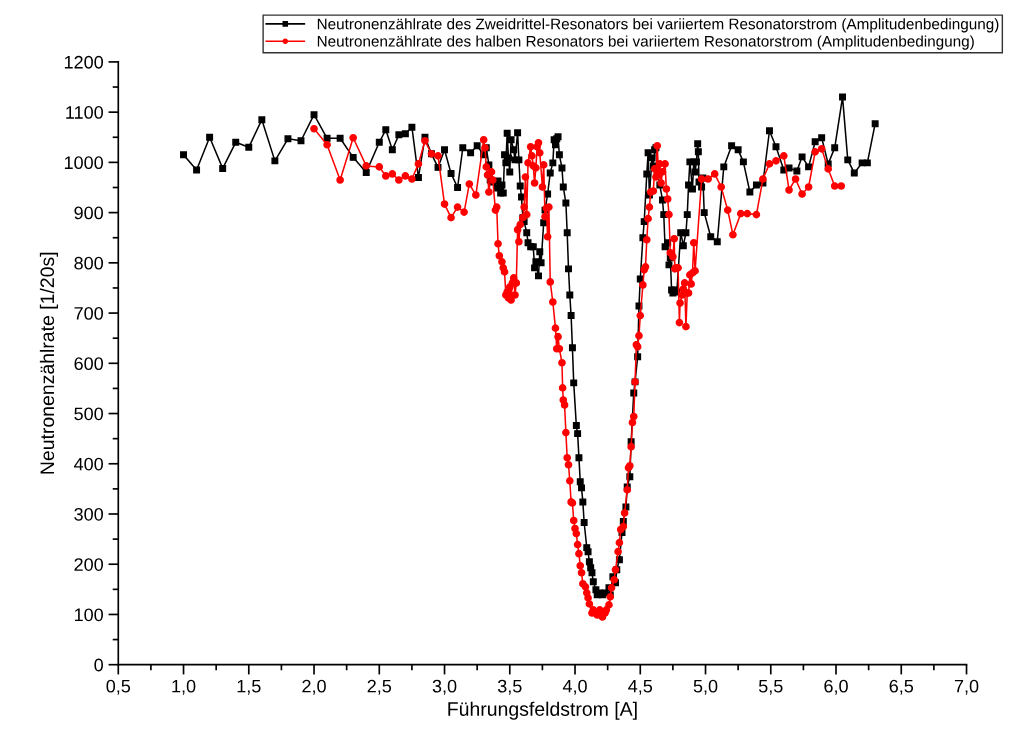 This screenshot has width=1011, height=746. I want to click on y-tick-label: 1100, so click(84, 112).